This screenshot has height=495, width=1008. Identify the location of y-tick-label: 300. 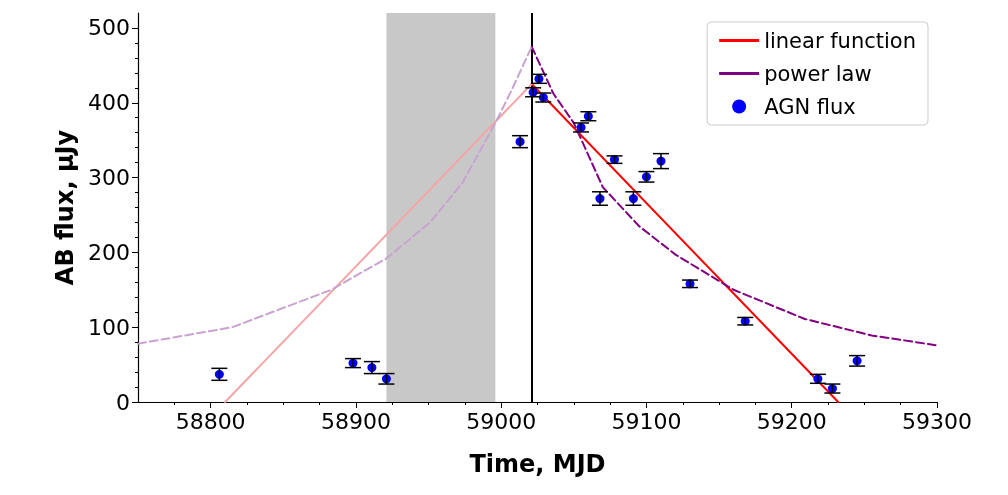
(109, 178).